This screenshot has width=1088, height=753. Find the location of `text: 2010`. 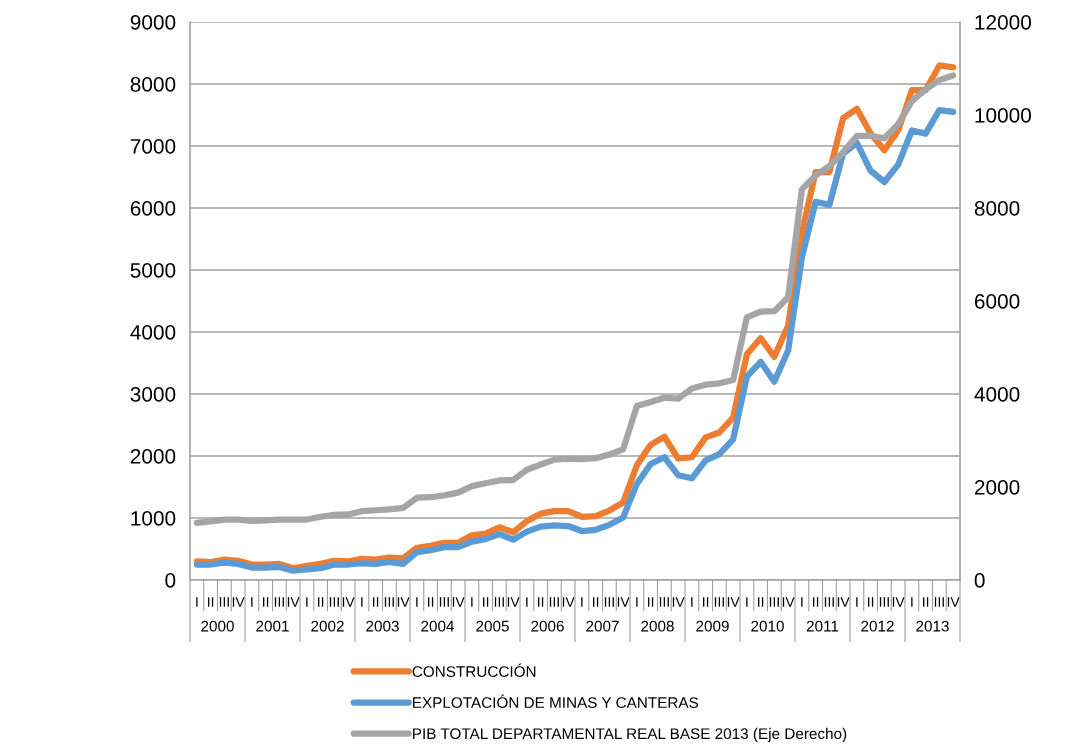

text: 2010 is located at coordinates (767, 626).